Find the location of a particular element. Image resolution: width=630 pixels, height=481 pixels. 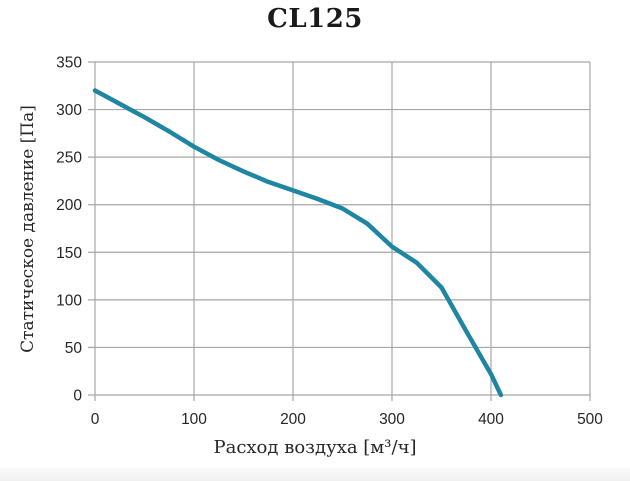

x-tick-label: 400 is located at coordinates (491, 419).